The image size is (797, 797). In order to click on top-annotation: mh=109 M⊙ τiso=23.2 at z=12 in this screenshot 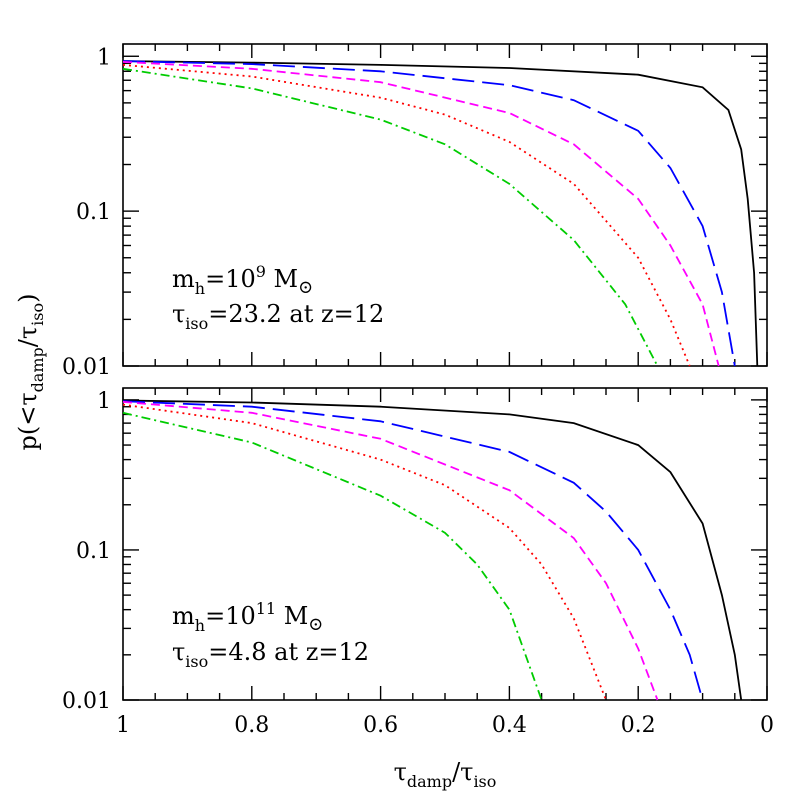, I will do `click(278, 297)`.